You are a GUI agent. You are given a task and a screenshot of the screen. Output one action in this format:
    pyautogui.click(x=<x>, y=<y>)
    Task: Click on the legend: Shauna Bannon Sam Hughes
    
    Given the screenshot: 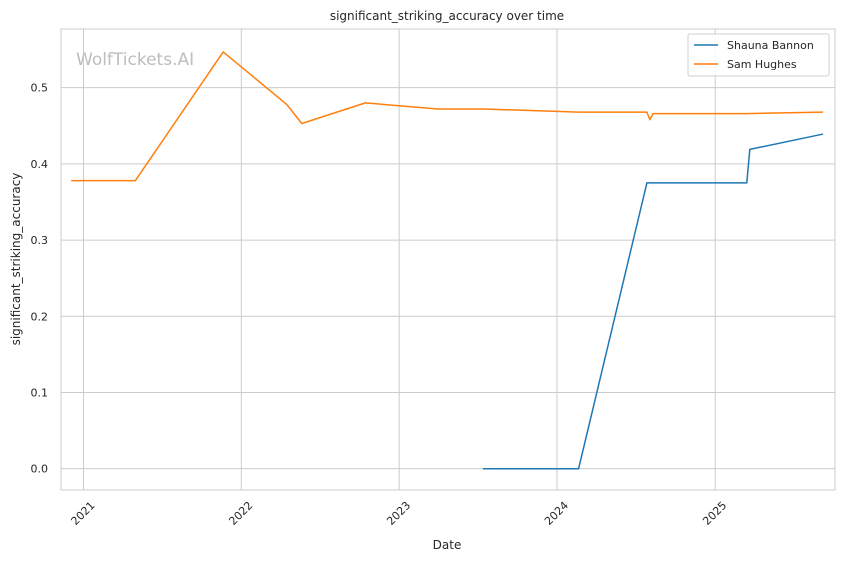 What is the action you would take?
    pyautogui.click(x=758, y=55)
    